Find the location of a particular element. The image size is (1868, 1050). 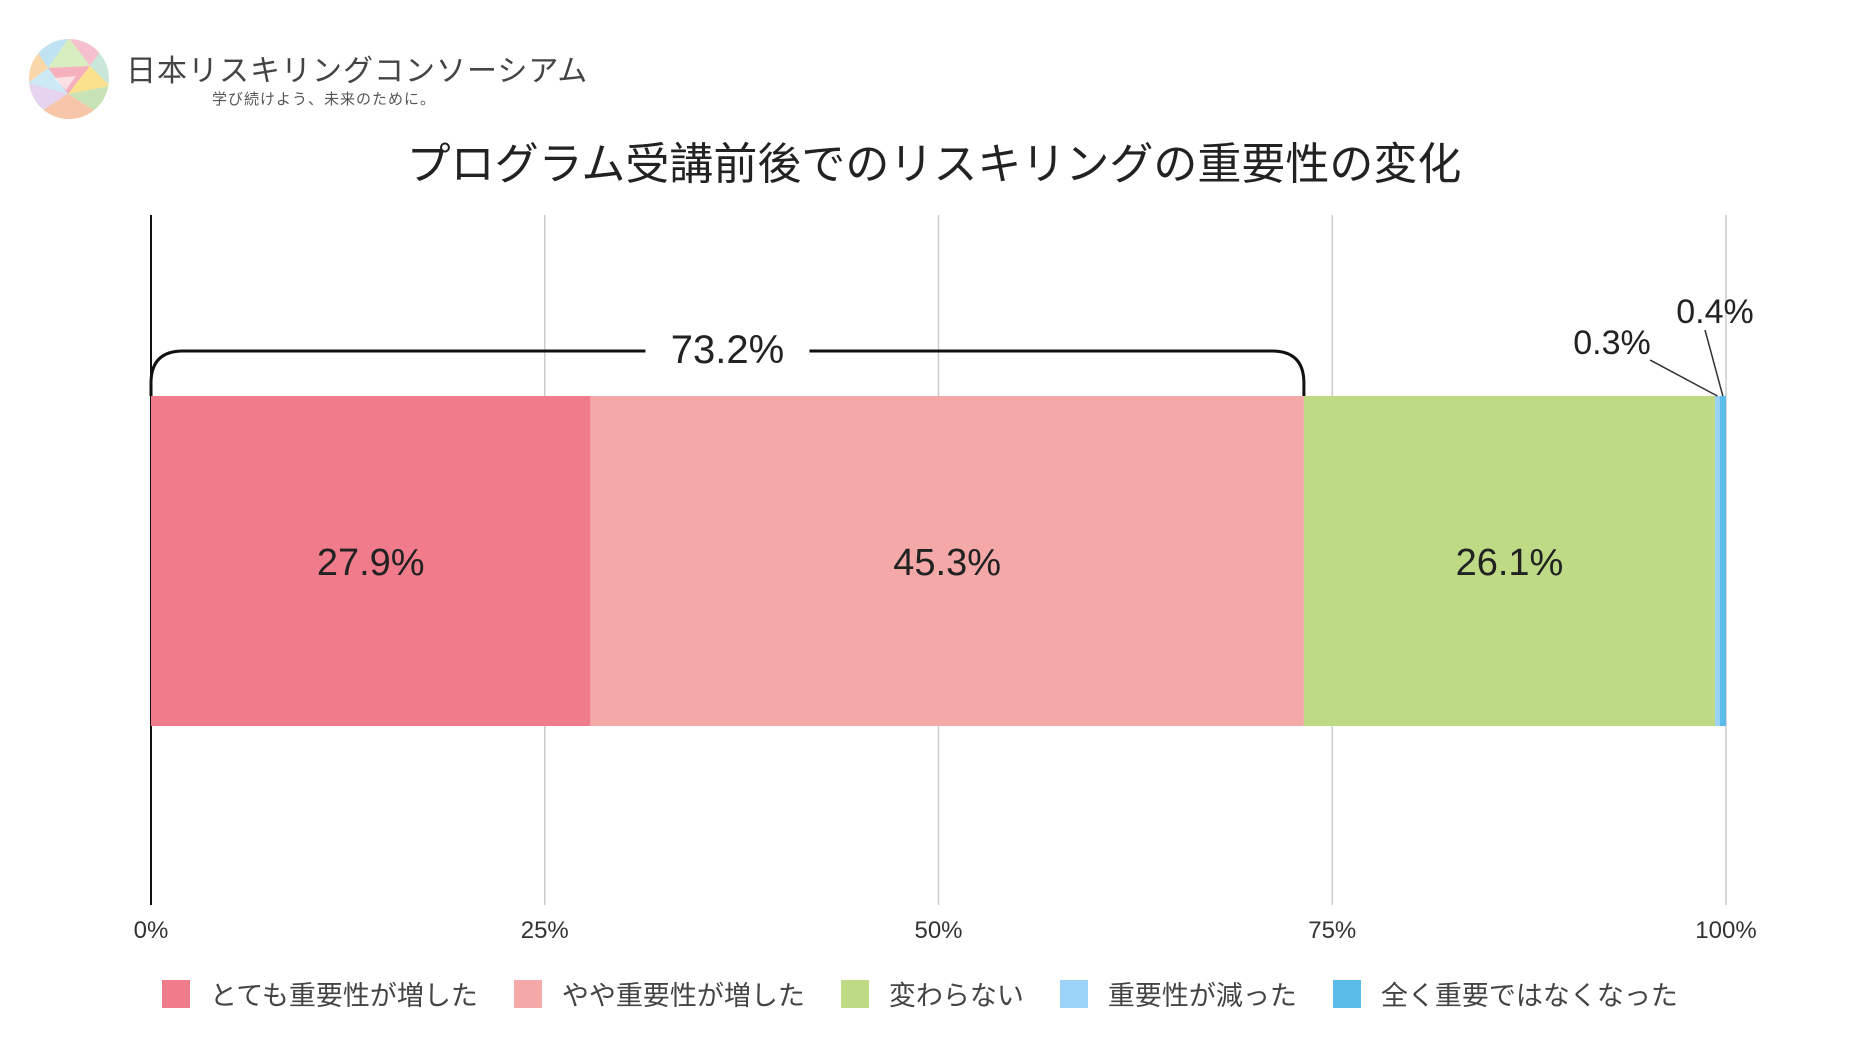

x-tick-label: 25% is located at coordinates (545, 930).